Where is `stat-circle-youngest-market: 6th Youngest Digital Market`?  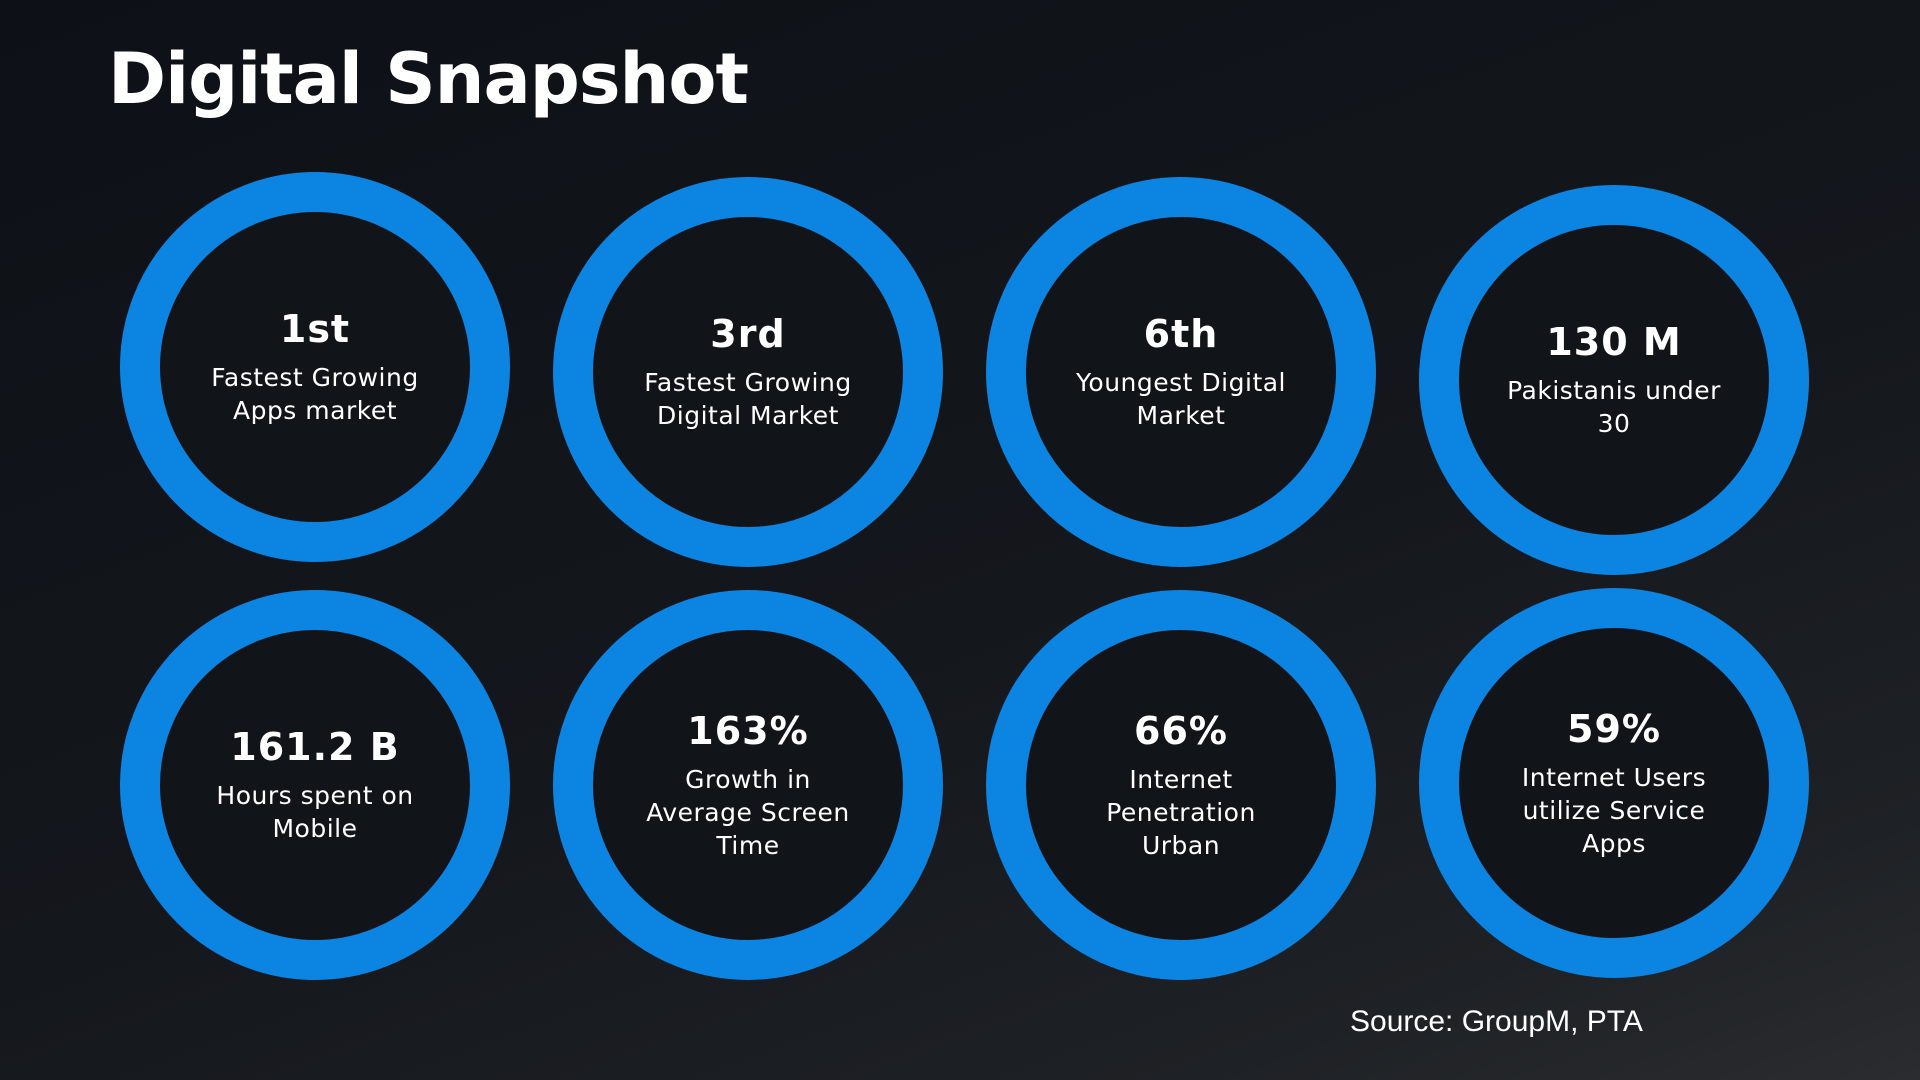 stat-circle-youngest-market: 6th Youngest Digital Market is located at coordinates (1181, 372).